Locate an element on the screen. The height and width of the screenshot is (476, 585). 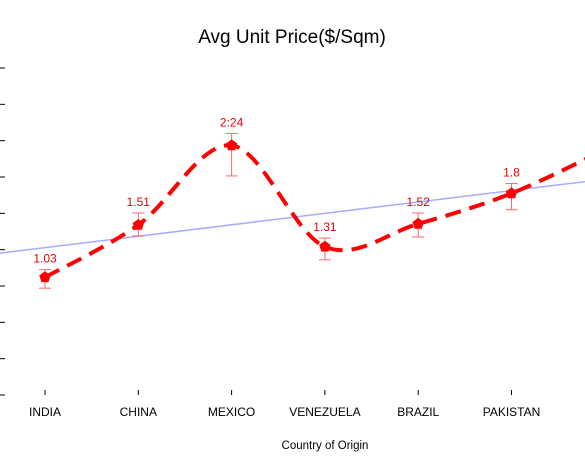
x-tick-label: MEXICO is located at coordinates (231, 412).